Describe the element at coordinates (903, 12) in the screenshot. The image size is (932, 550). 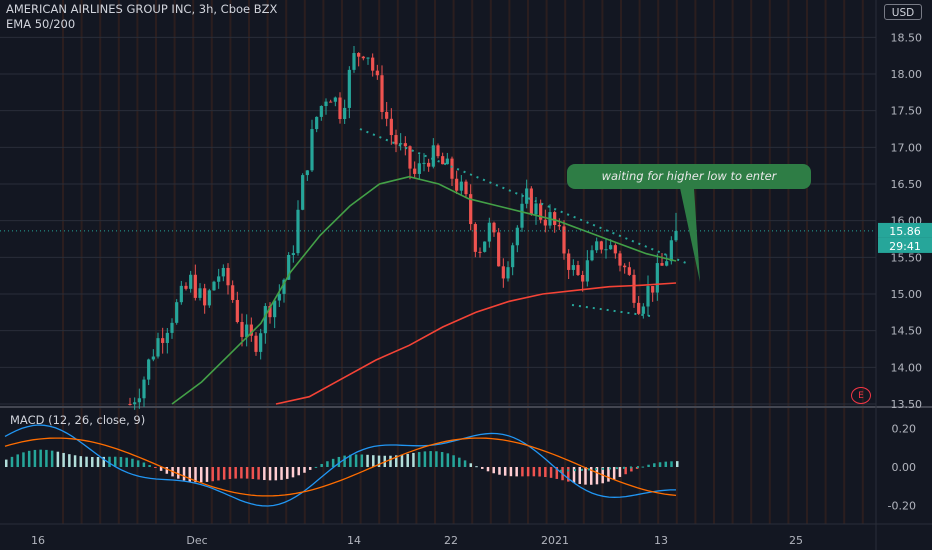
I see `currency-button: USD` at that location.